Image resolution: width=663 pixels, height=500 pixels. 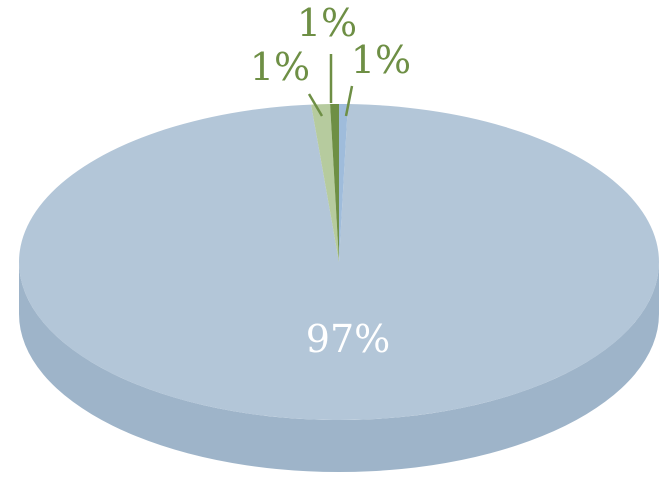 I want to click on data-label-1: 1%, so click(x=280, y=67).